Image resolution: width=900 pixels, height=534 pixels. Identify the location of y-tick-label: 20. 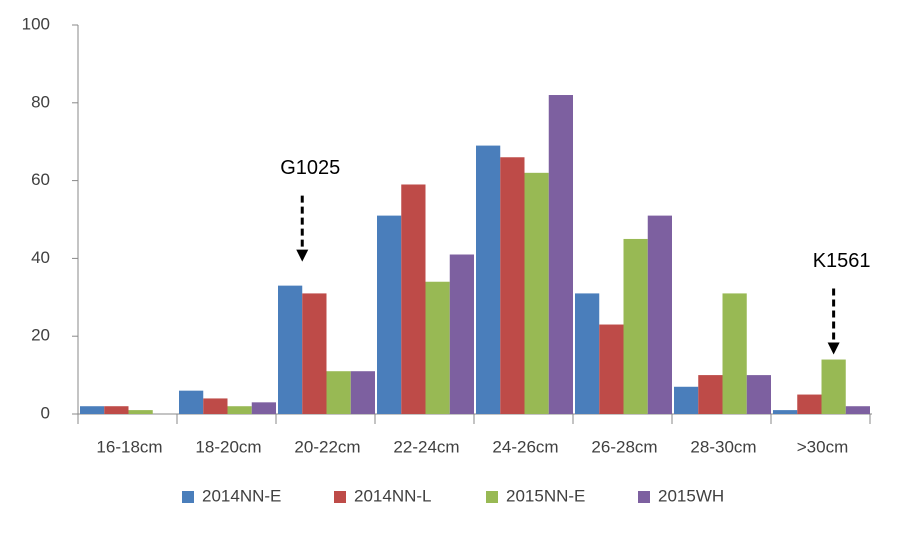
(40, 335).